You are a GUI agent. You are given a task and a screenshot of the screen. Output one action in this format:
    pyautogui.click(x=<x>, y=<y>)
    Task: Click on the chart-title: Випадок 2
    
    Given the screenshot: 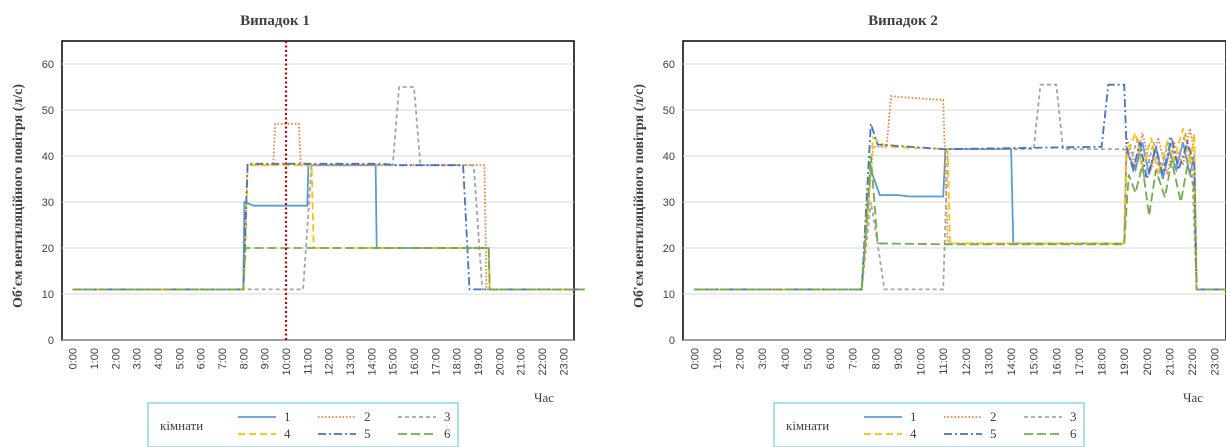 What is the action you would take?
    pyautogui.click(x=903, y=21)
    